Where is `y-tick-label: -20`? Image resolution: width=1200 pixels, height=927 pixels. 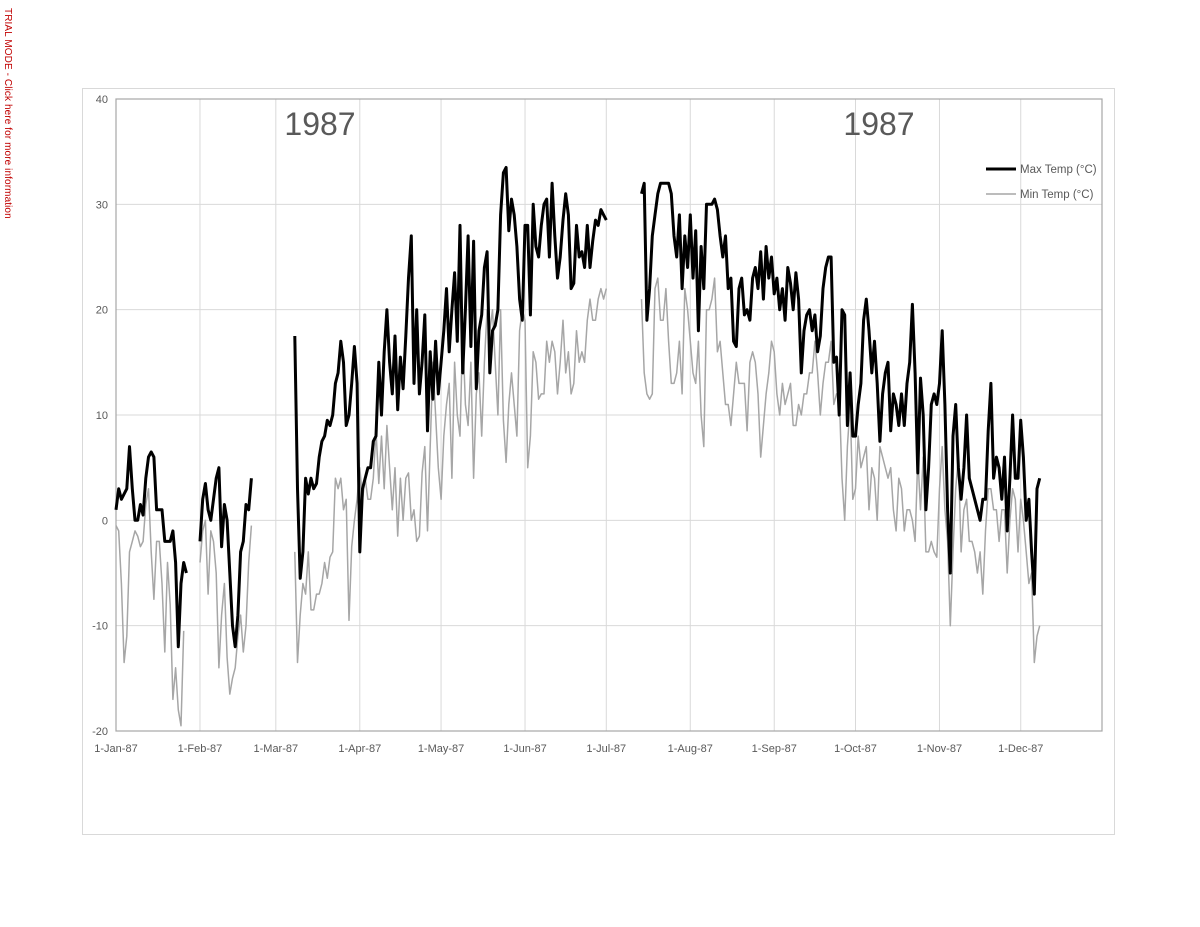
y-tick-label: -20 is located at coordinates (100, 732).